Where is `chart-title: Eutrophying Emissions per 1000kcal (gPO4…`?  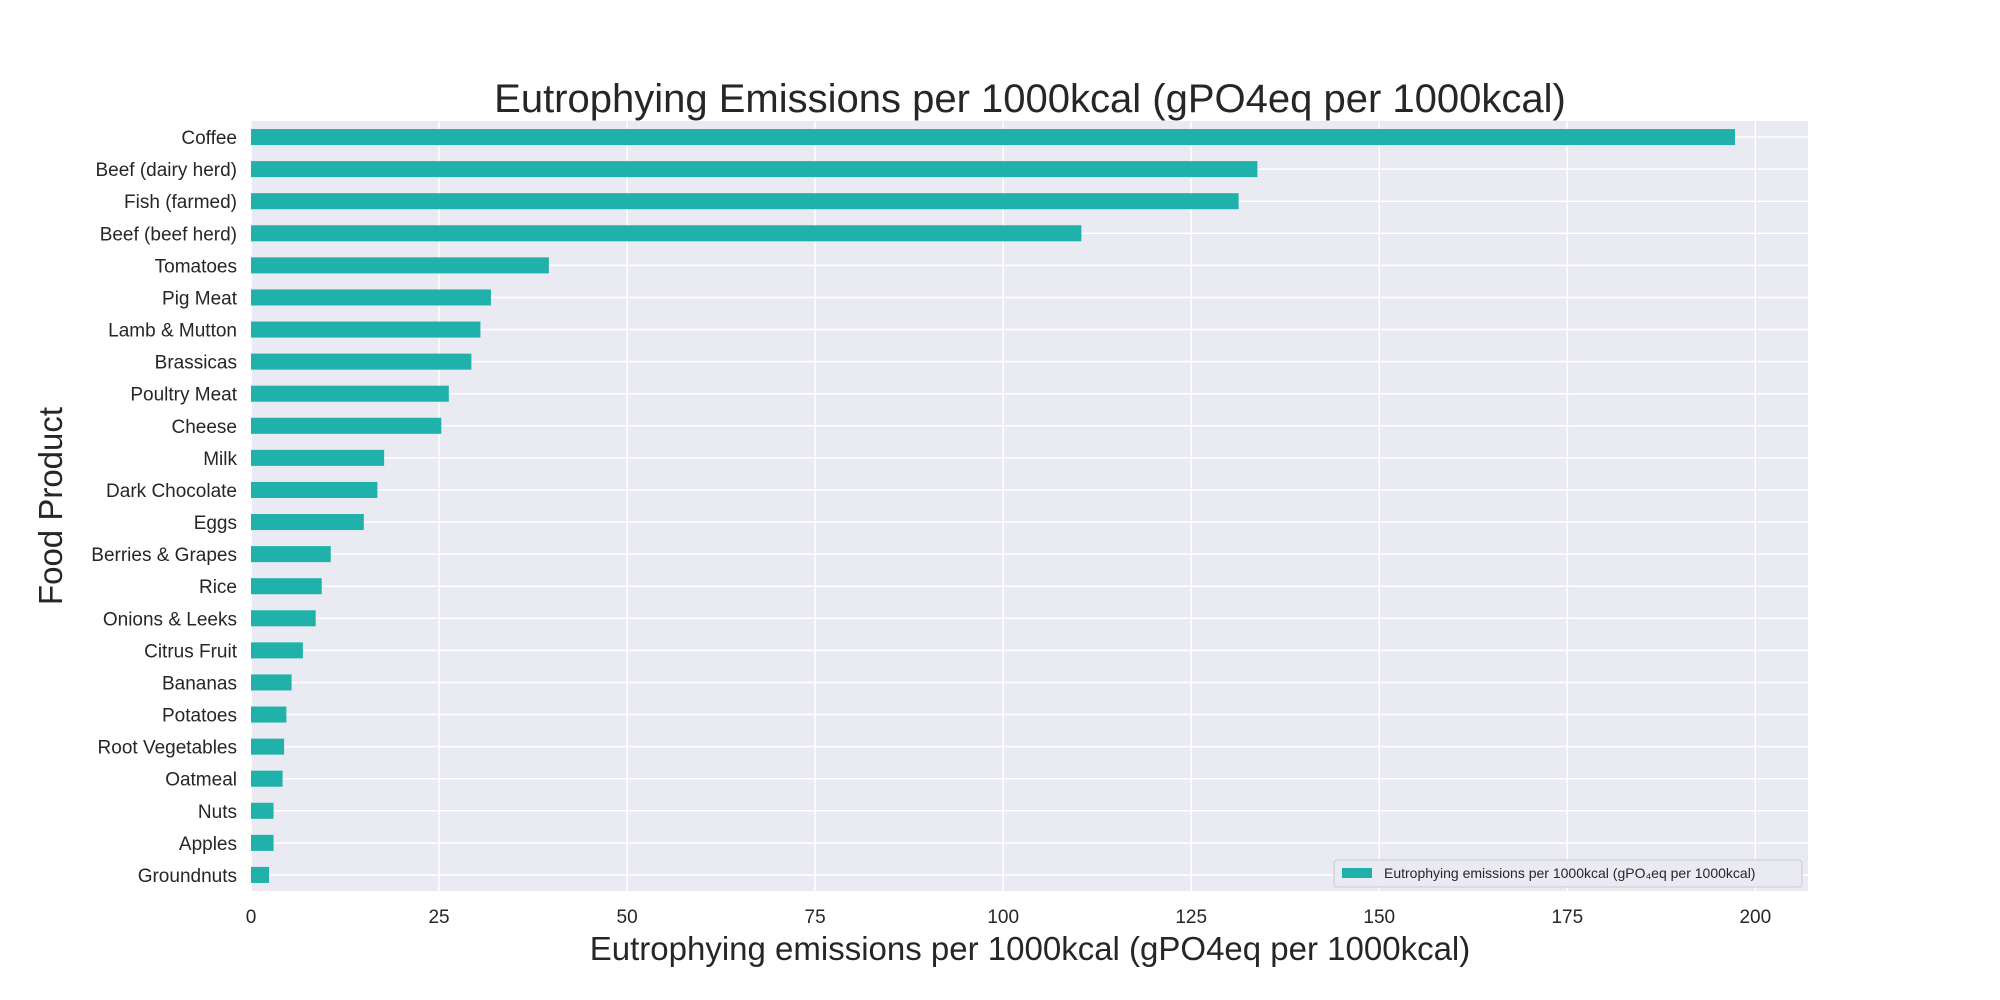
chart-title: Eutrophying Emissions per 1000kcal (gPO4… is located at coordinates (1030, 99).